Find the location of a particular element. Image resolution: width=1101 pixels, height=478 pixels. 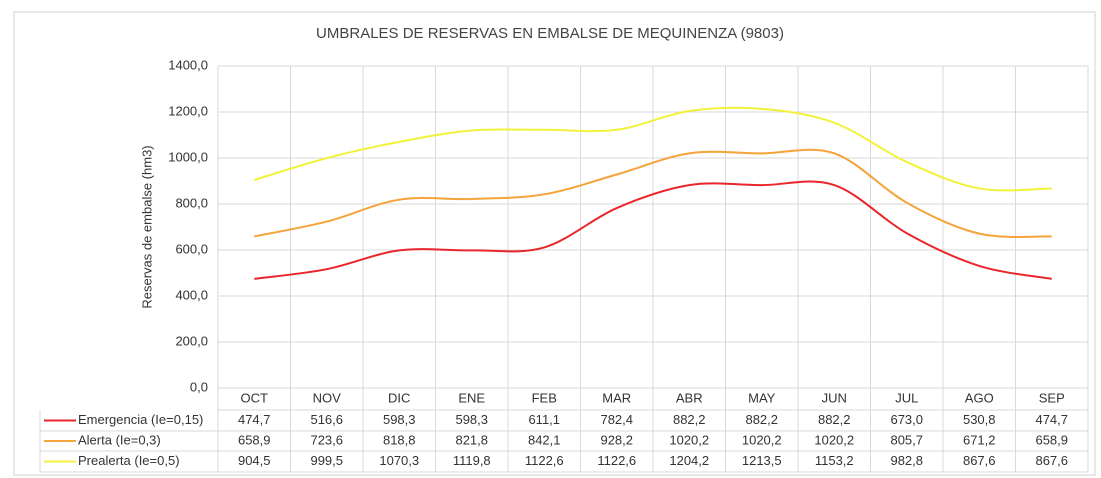

x-tick-label: FEB is located at coordinates (544, 397).